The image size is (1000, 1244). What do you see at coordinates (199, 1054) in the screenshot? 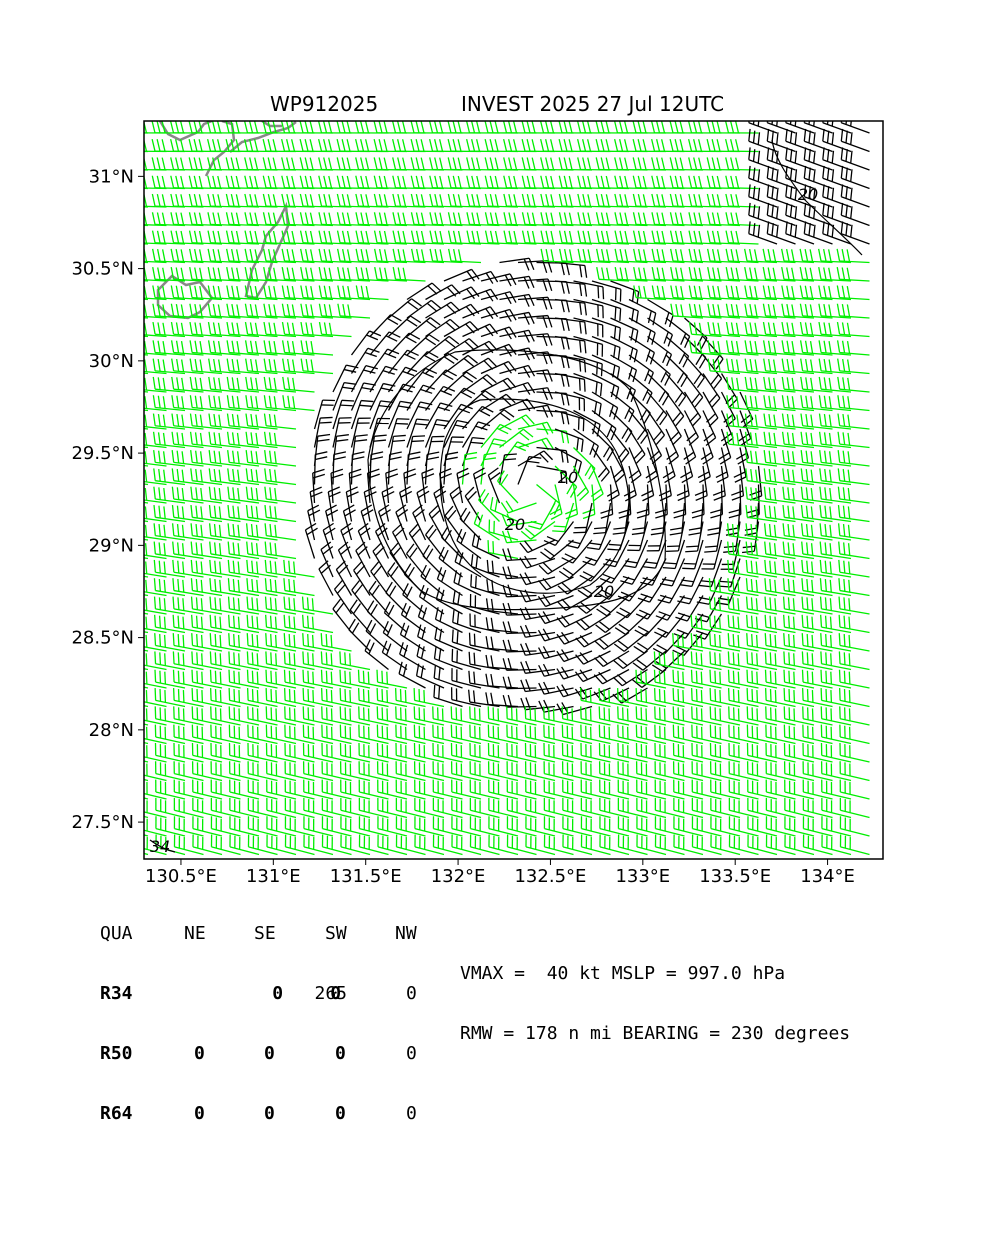
I see `radius-ne: 0` at bounding box center [199, 1054].